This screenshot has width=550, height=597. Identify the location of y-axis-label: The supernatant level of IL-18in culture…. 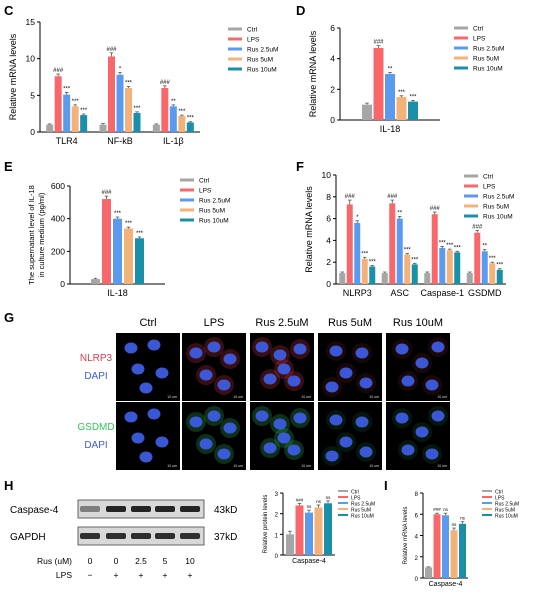
(36, 235).